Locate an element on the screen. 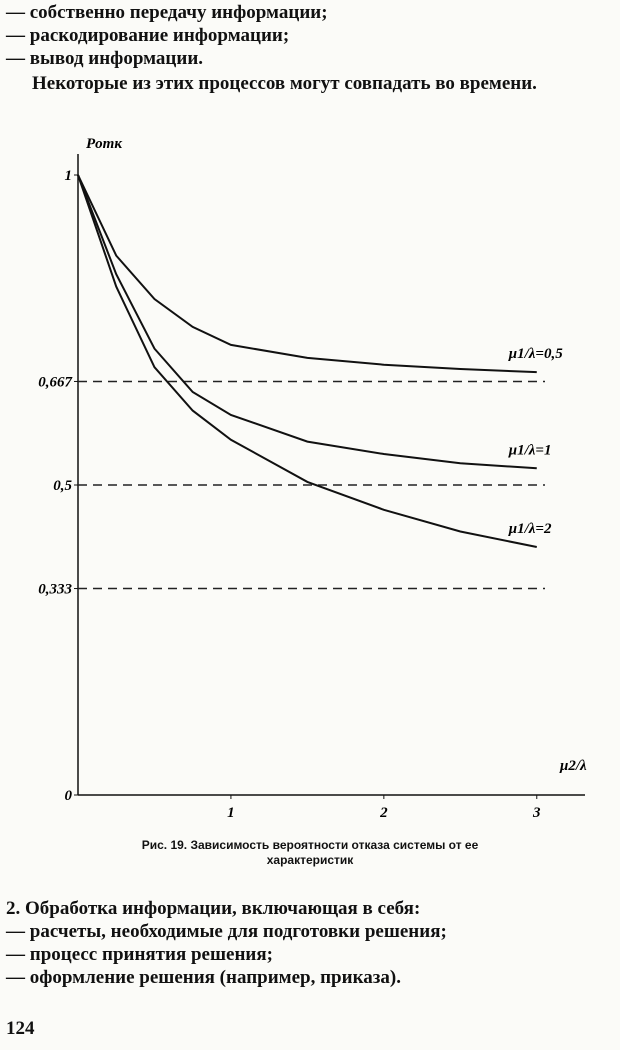 This screenshot has height=1050, width=620. caption: характеристик is located at coordinates (310, 860).